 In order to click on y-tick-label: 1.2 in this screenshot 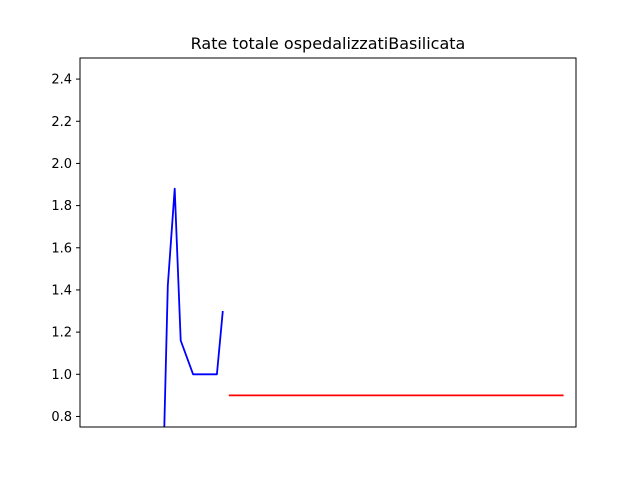, I will do `click(61, 333)`.